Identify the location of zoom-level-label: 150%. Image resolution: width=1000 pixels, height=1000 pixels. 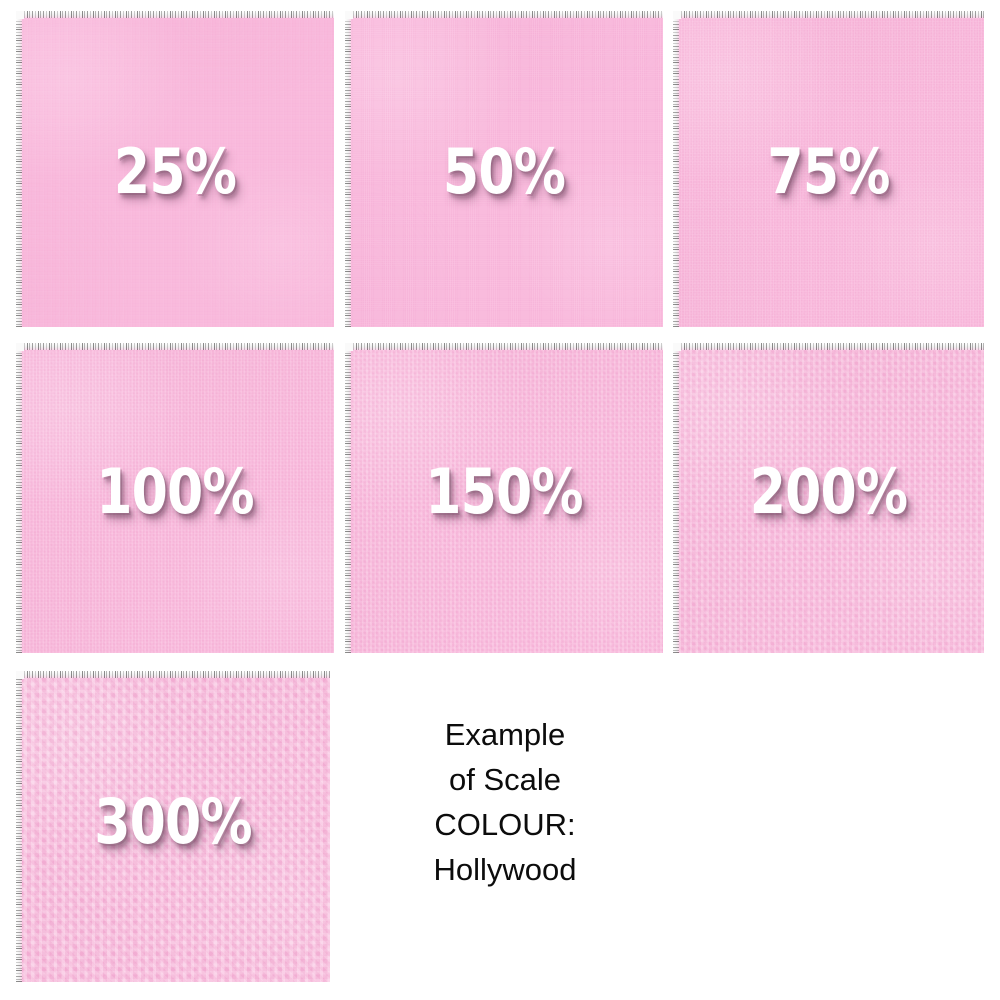
(504, 491).